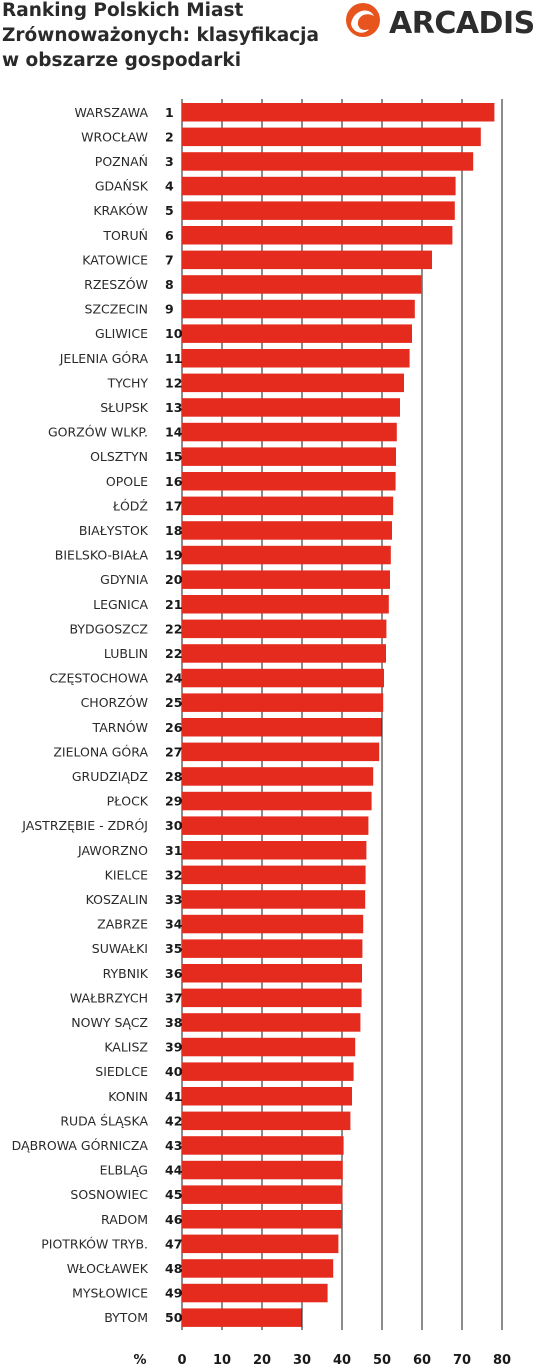 The image size is (555, 1368). Describe the element at coordinates (124, 1219) in the screenshot. I see `city-label: RADOM` at that location.